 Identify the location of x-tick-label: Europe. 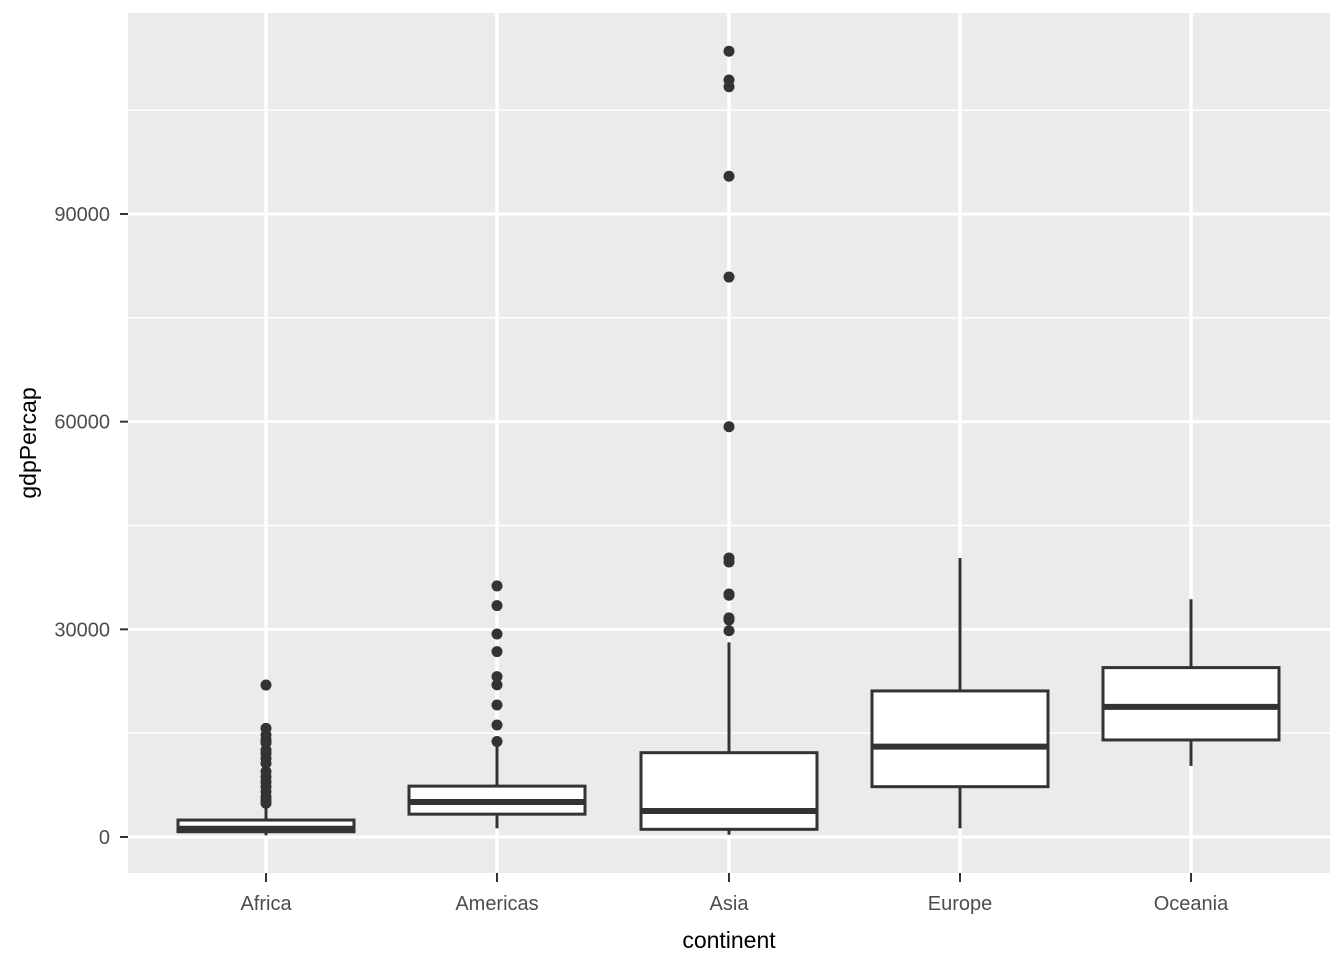
(960, 904).